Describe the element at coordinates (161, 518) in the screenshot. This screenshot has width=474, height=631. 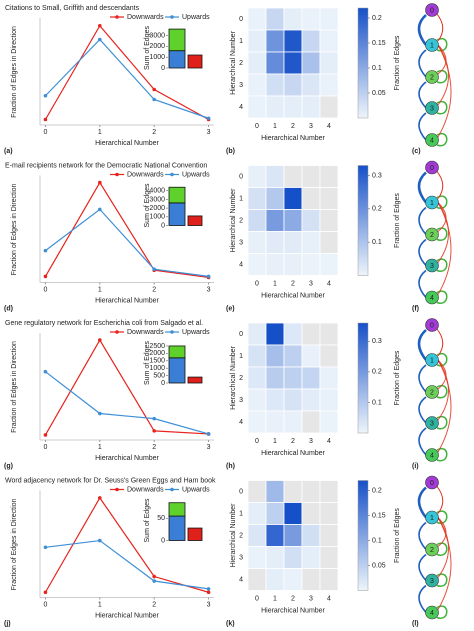
I see `y-tick-label: 50` at that location.